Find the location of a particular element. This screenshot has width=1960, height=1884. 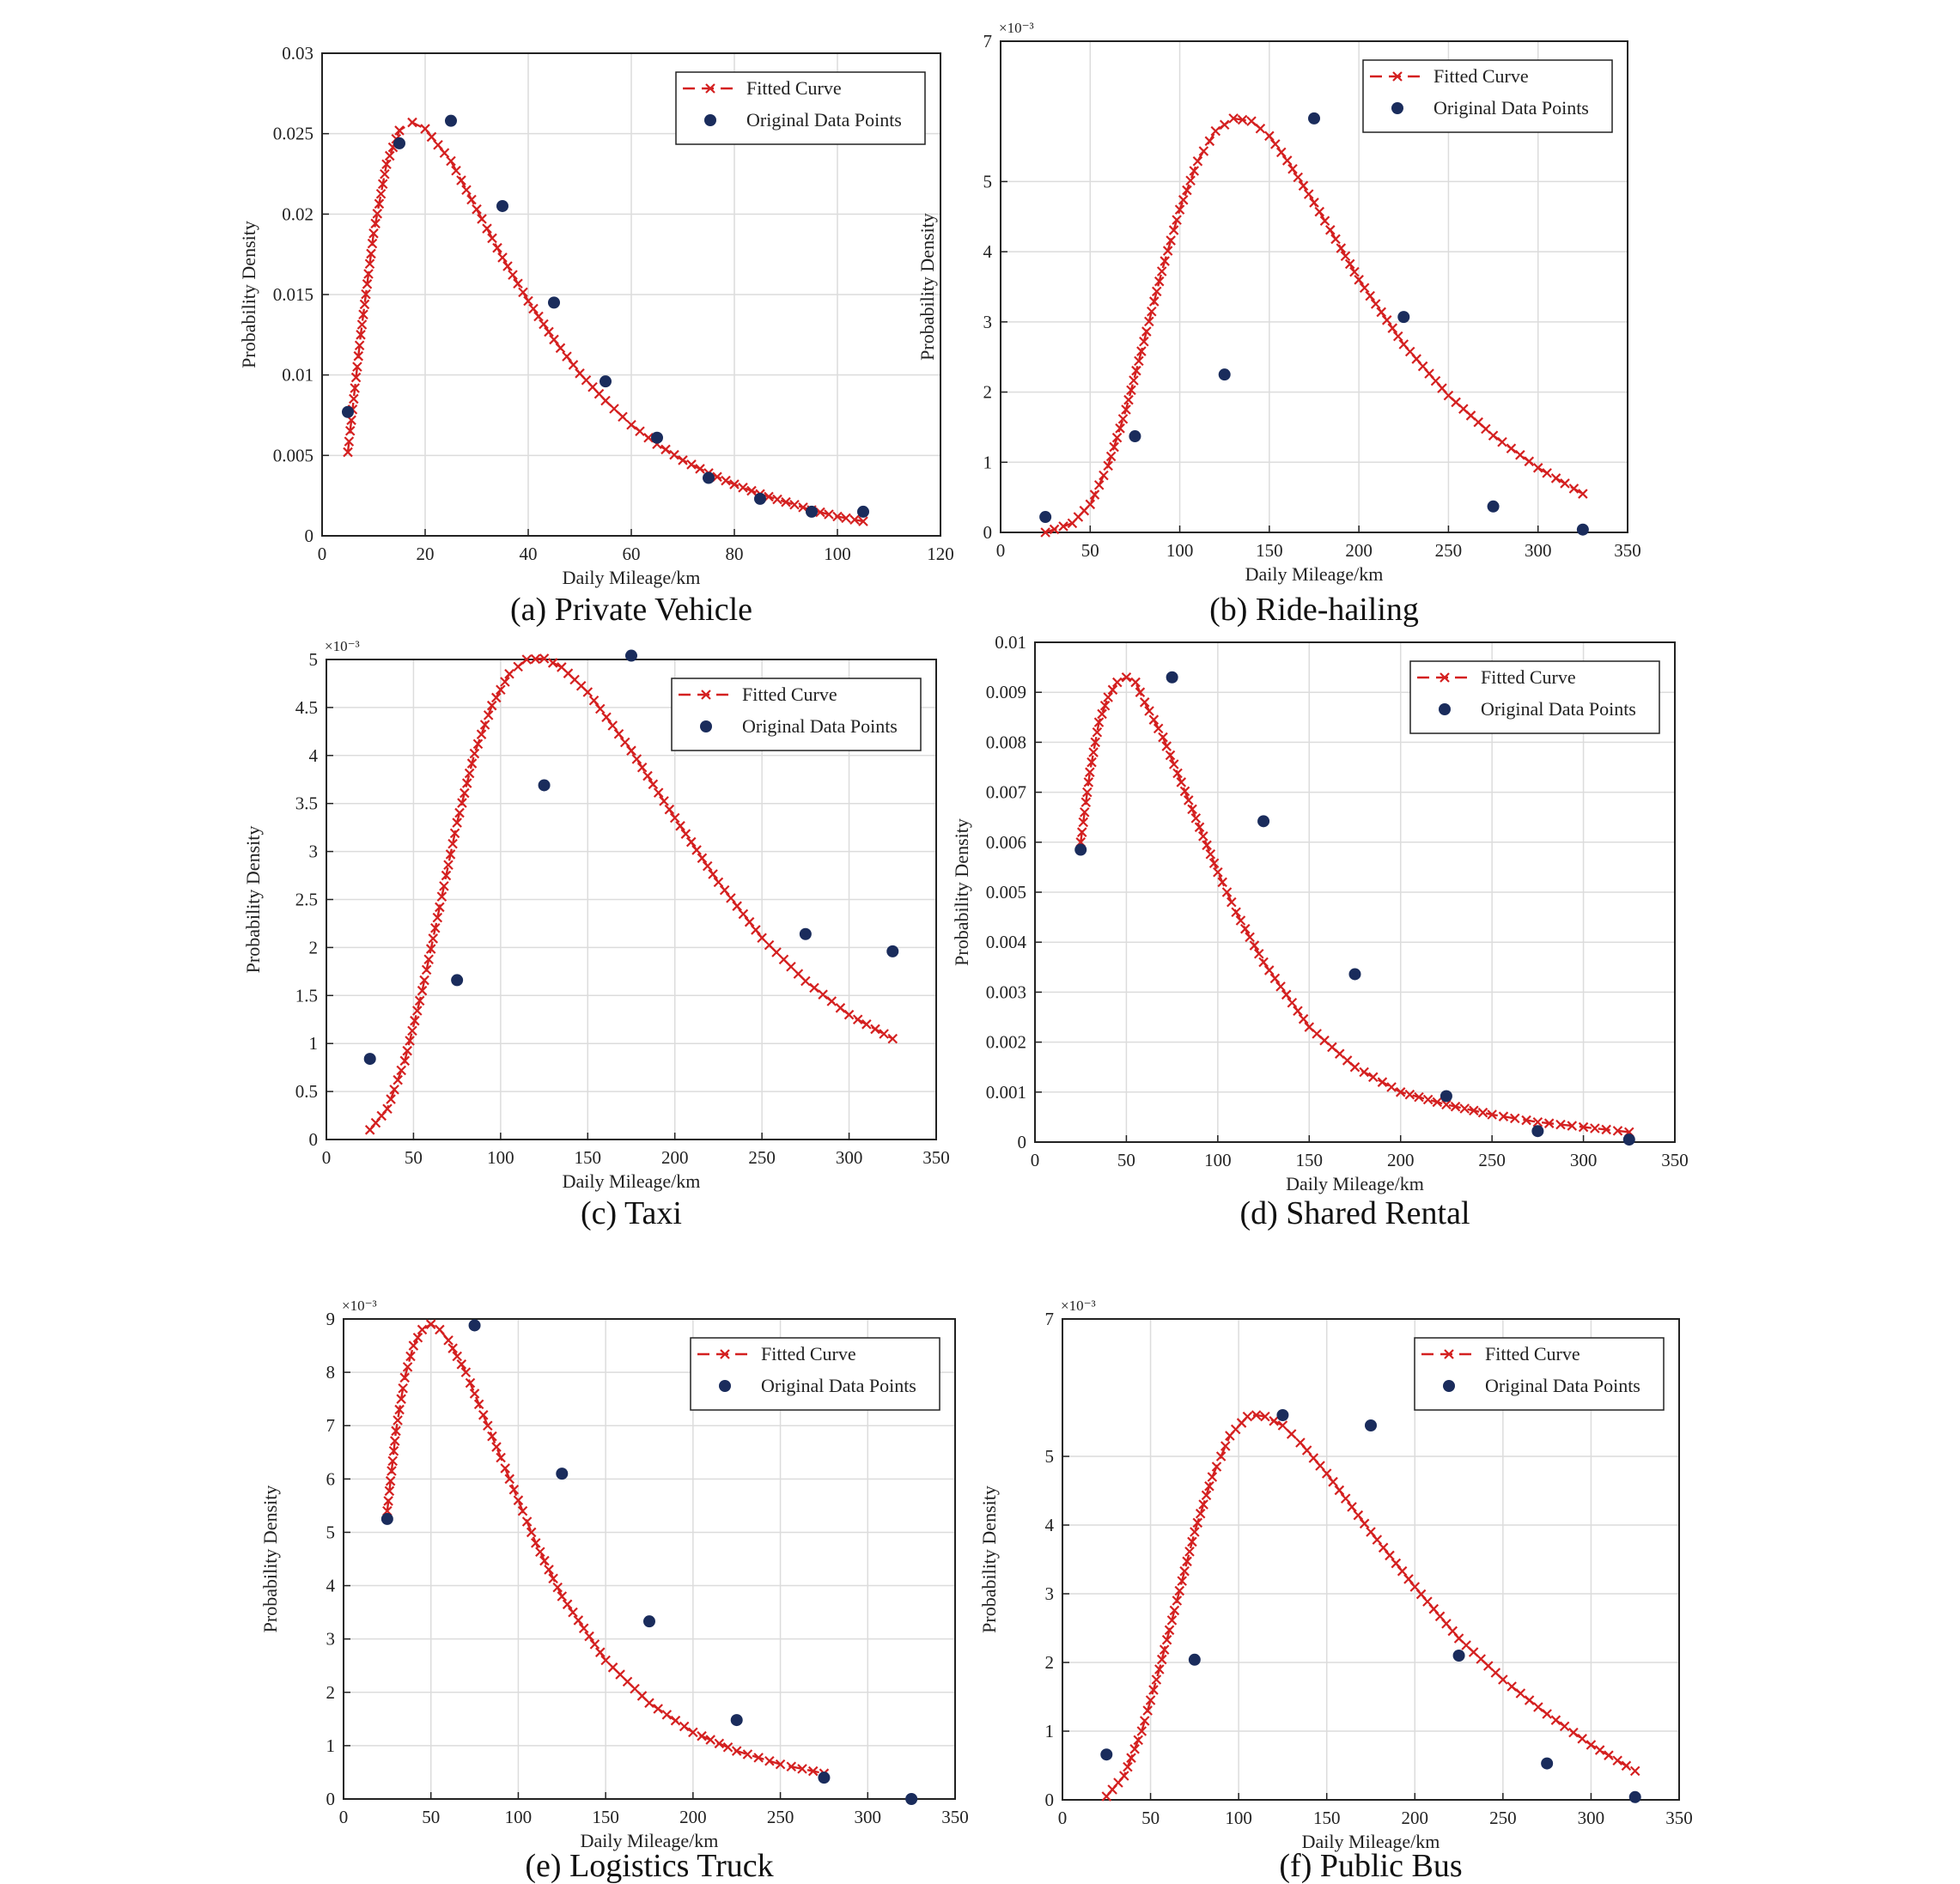

x-tick-label: 150 is located at coordinates (1269, 550).